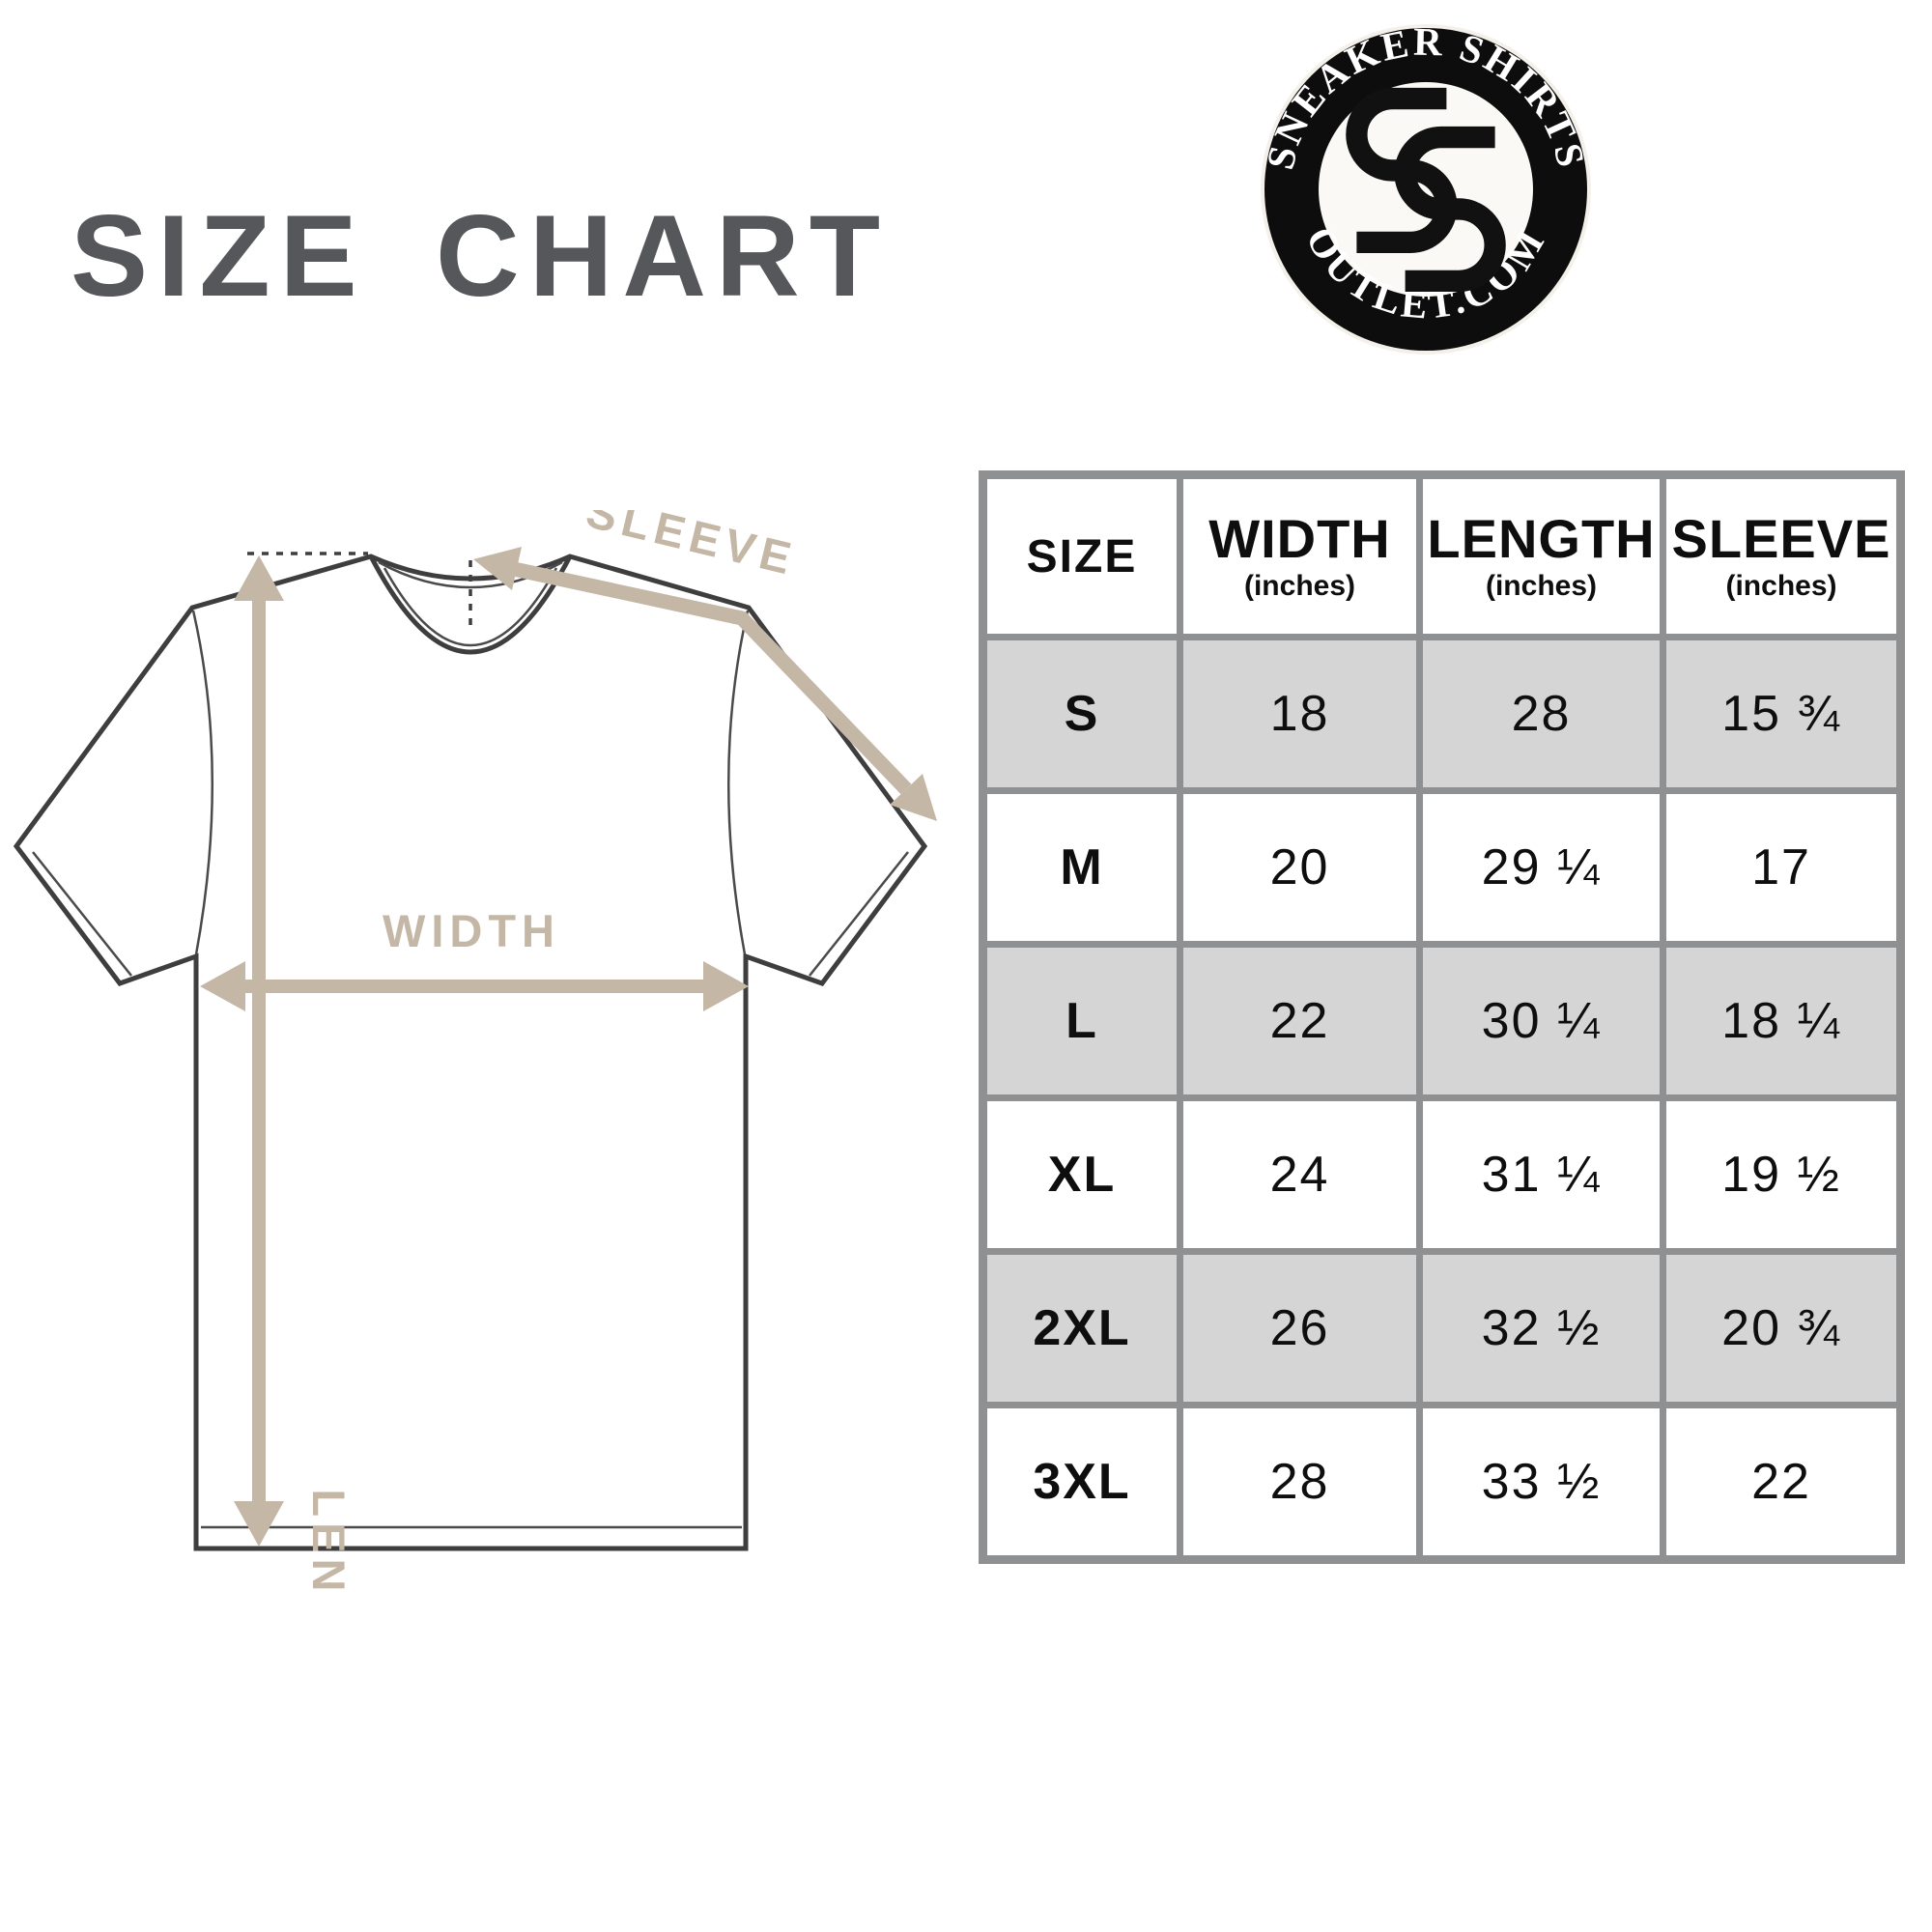 The width and height of the screenshot is (1932, 1932). I want to click on table-row-xl: XL 24 31 ¼ 19 ½, so click(1442, 1174).